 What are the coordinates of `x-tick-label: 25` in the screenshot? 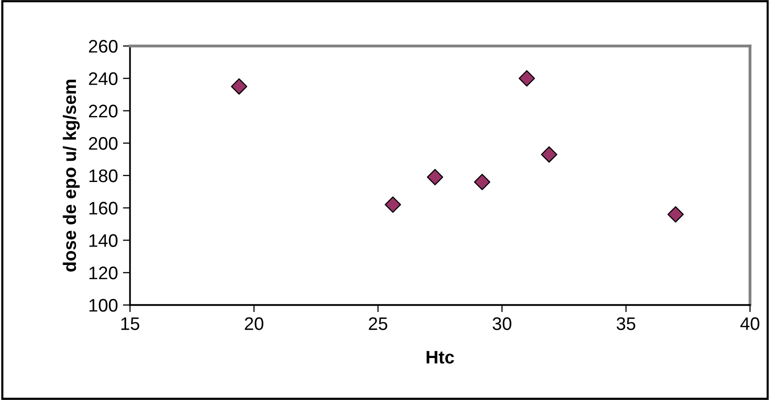 It's located at (378, 323).